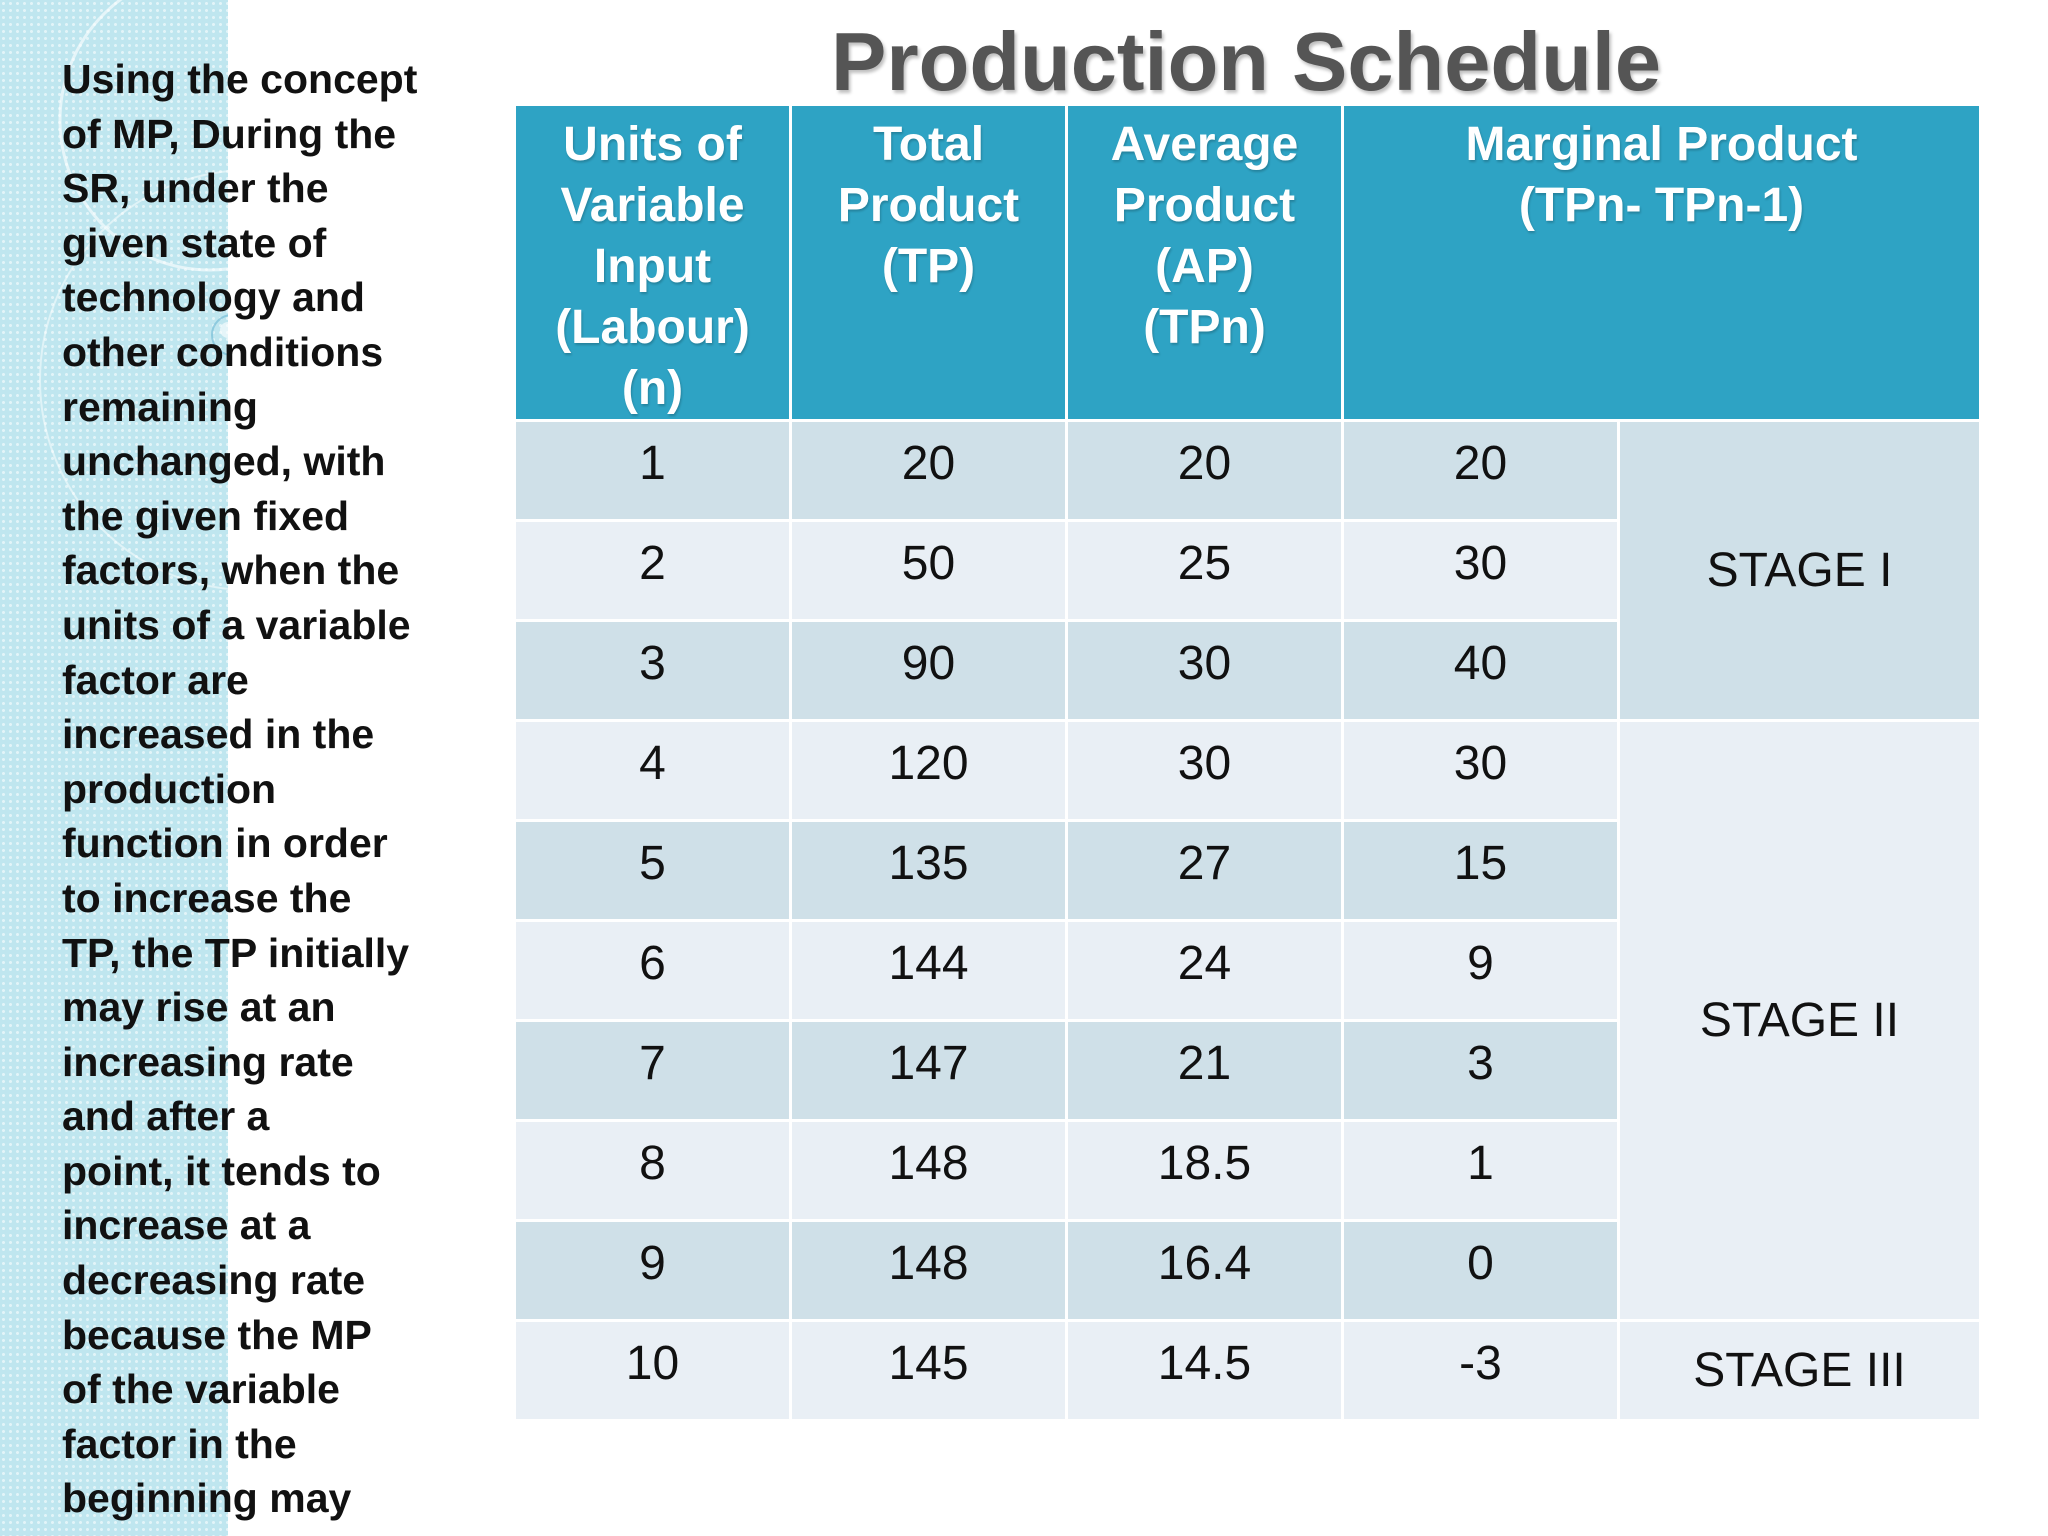 The height and width of the screenshot is (1536, 2048). Describe the element at coordinates (652, 770) in the screenshot. I see `cell-units: 4` at that location.